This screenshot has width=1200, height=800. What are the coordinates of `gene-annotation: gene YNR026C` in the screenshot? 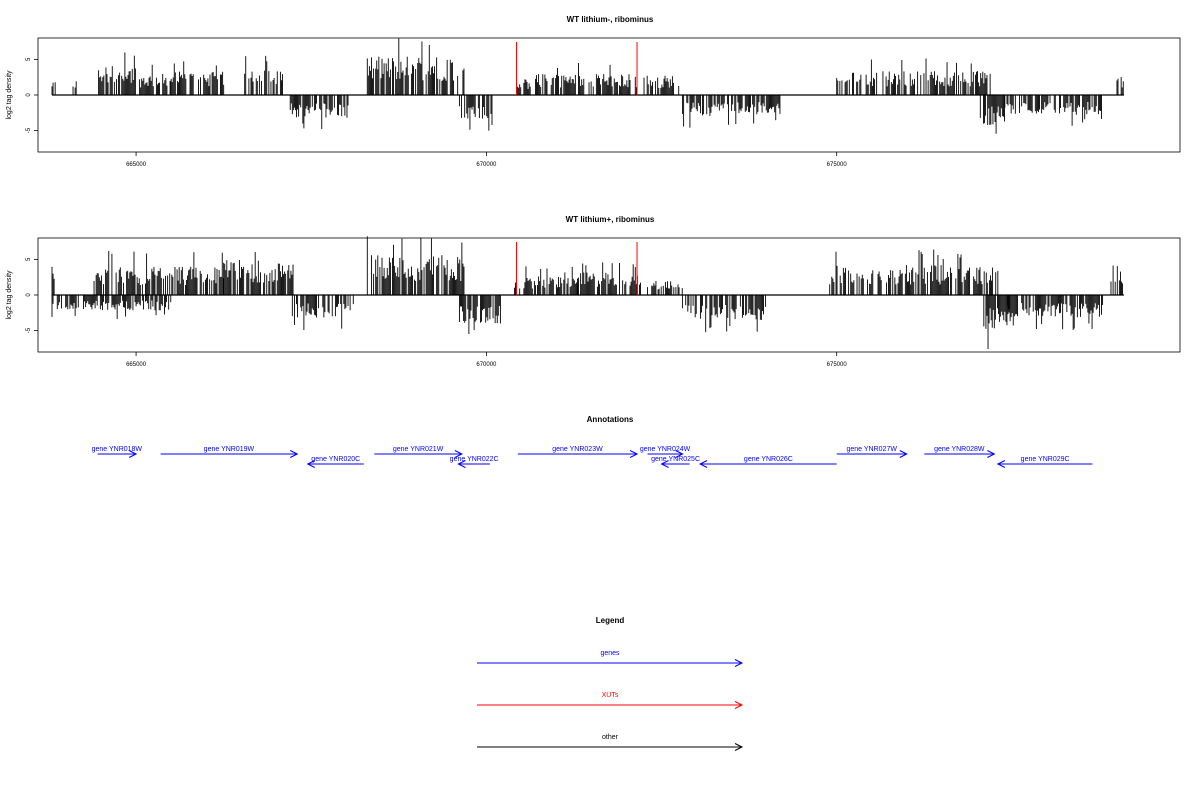 It's located at (767, 462).